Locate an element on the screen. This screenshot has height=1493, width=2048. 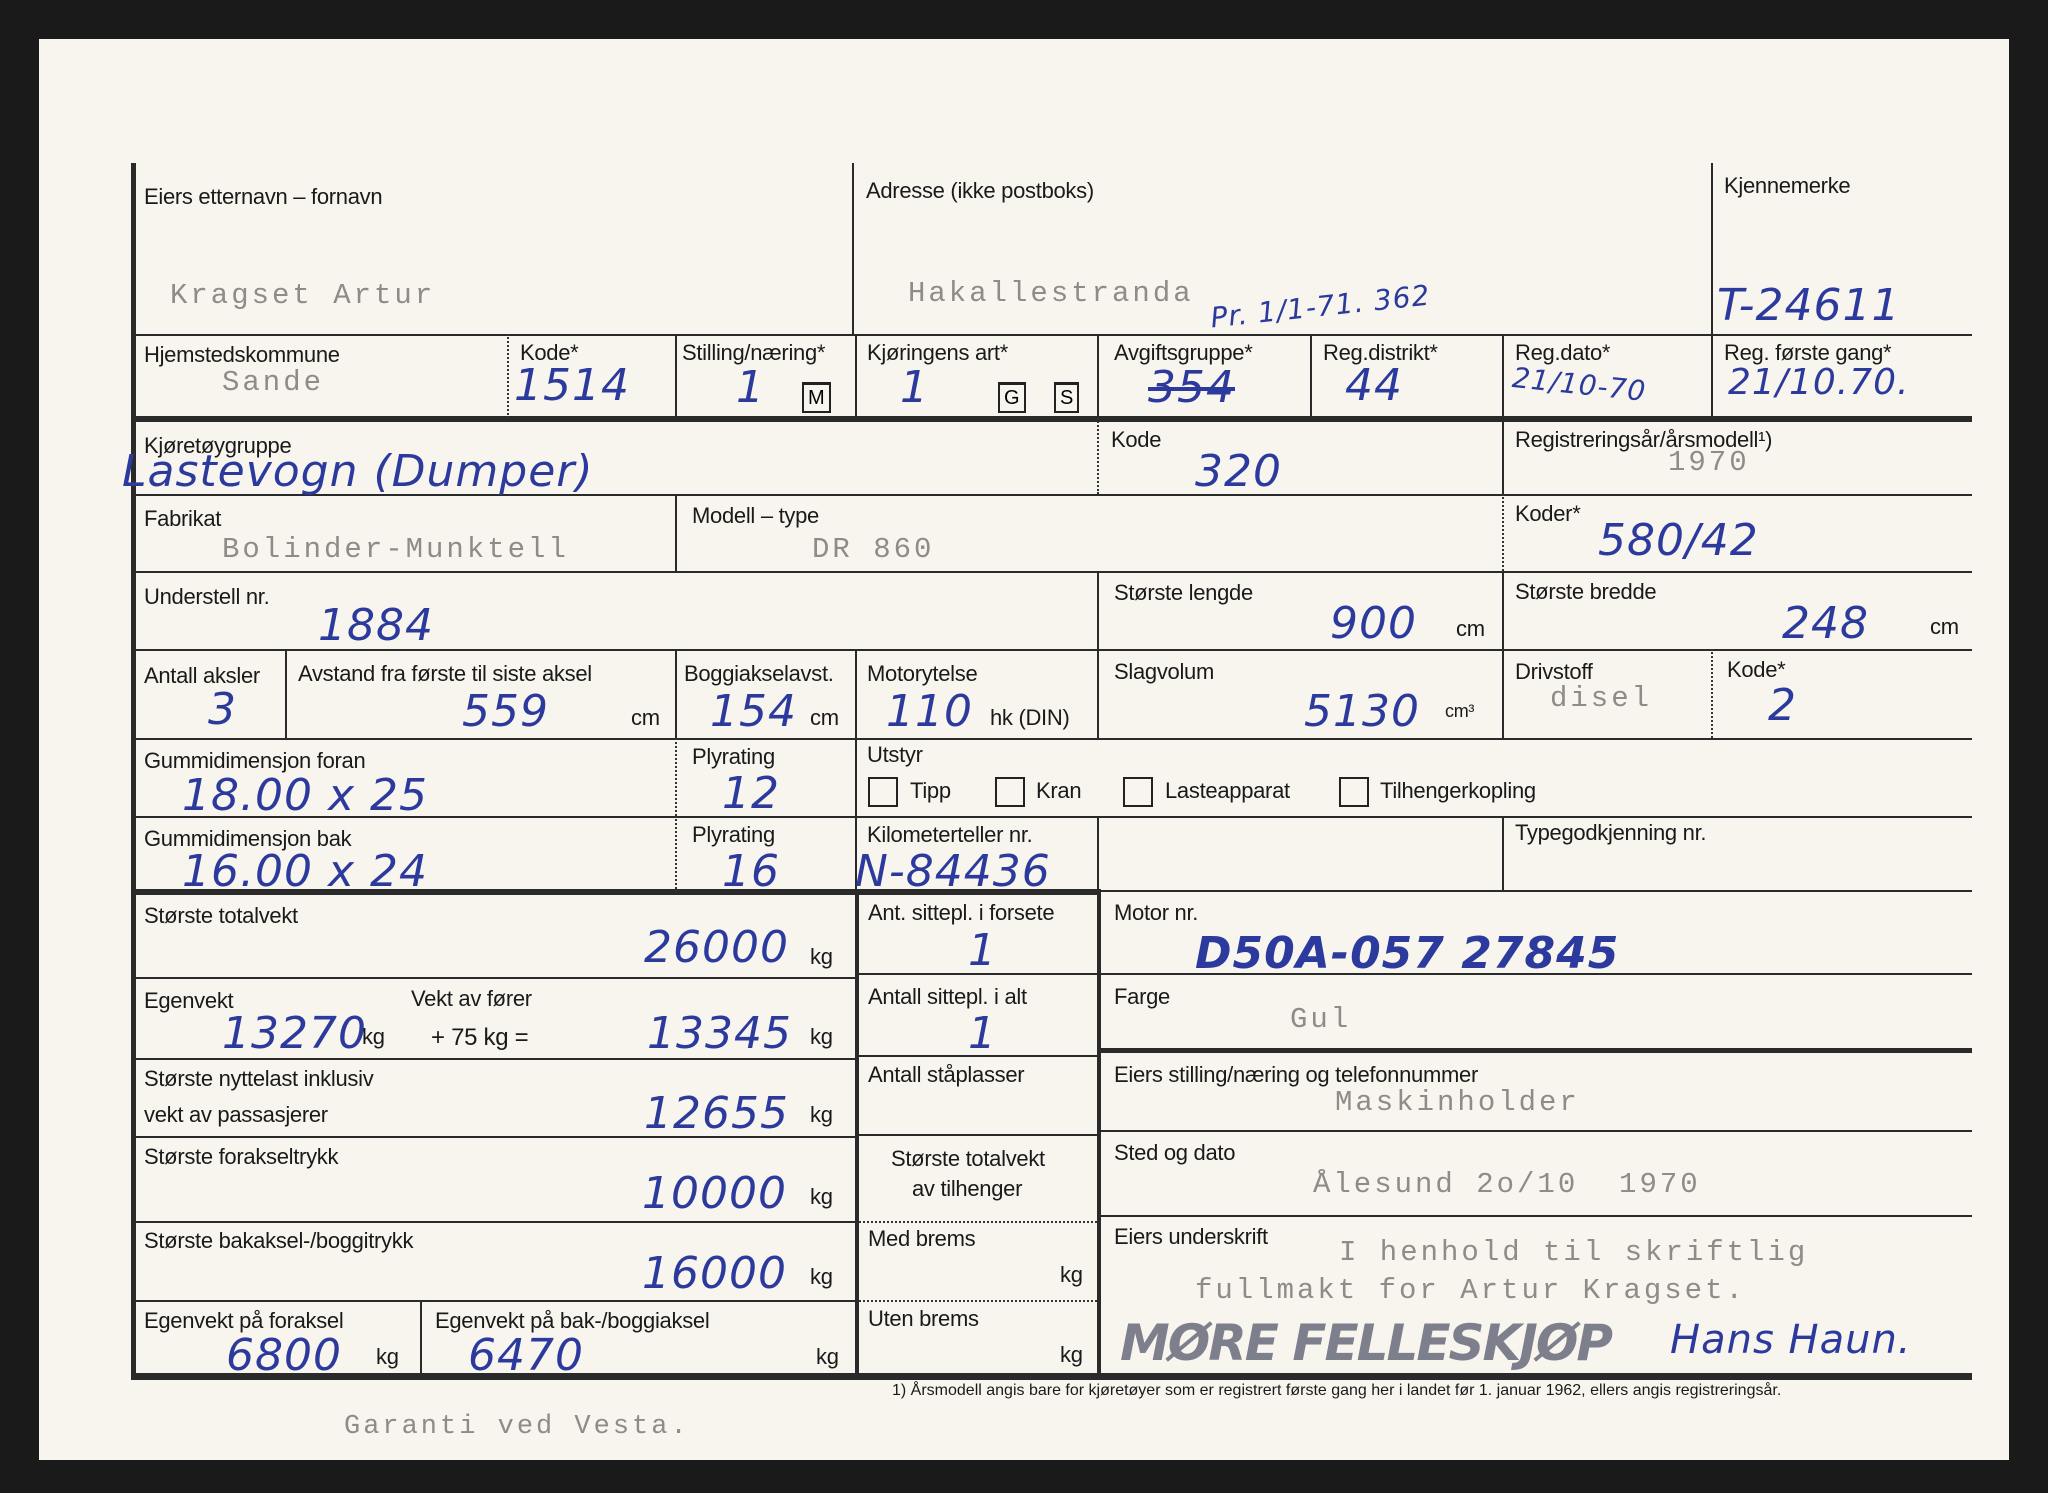
bogie-label: Boggiakselavst. is located at coordinates (759, 673).